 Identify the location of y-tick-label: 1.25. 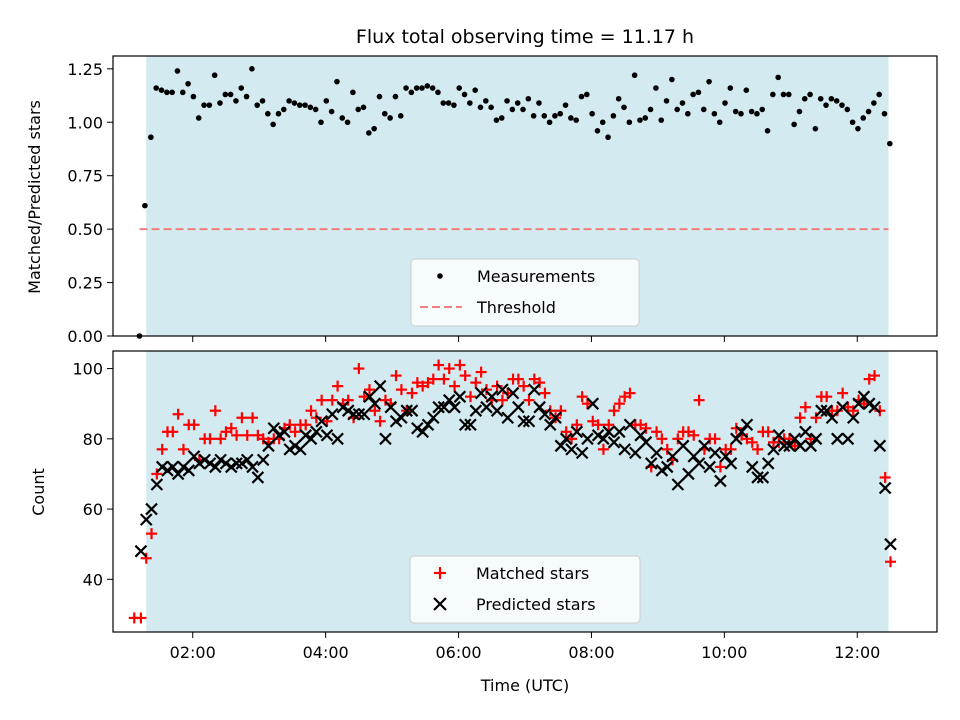
(85, 69).